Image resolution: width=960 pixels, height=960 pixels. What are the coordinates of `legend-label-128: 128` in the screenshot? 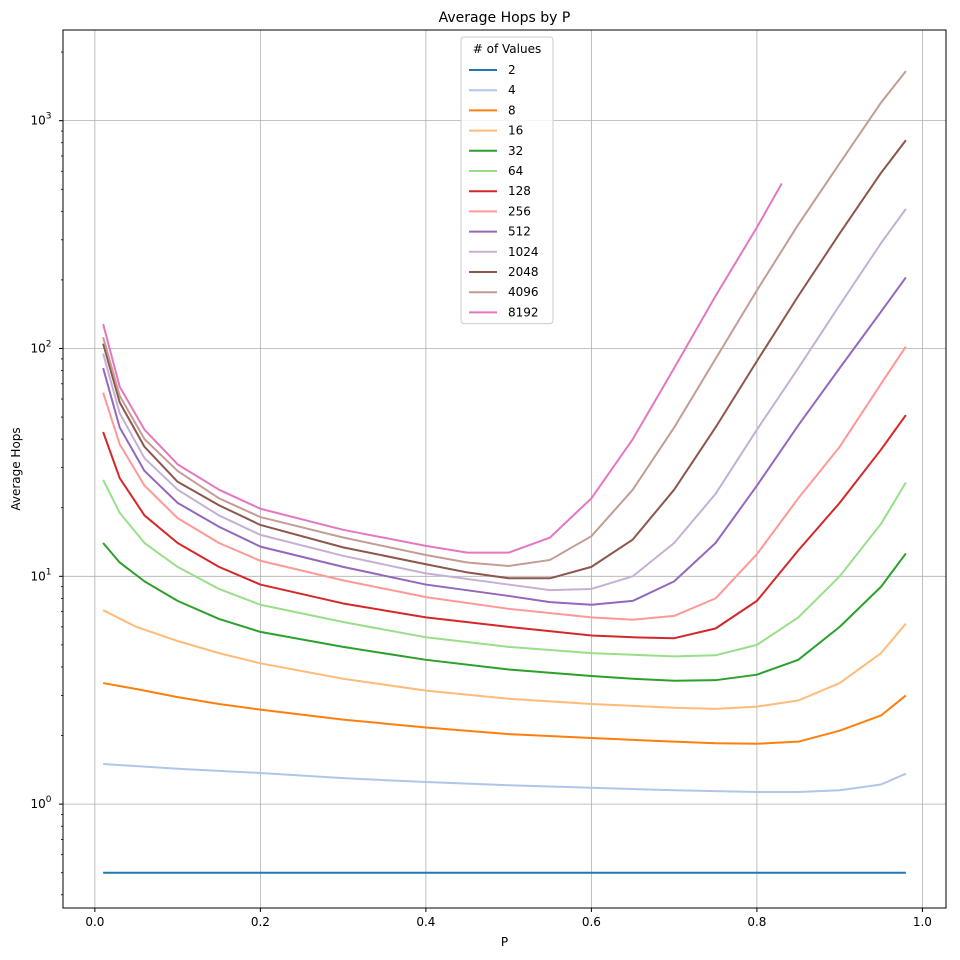 It's located at (519, 191).